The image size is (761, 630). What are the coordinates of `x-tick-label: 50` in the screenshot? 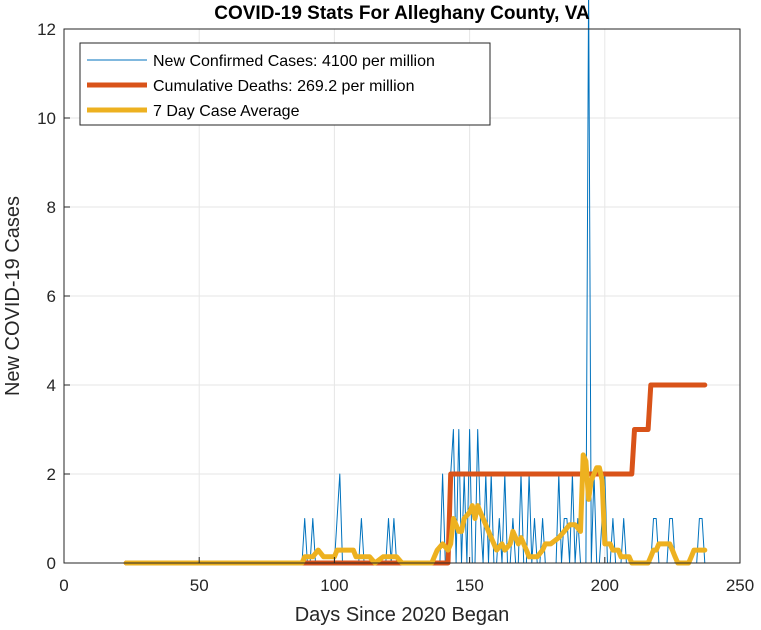 It's located at (199, 585).